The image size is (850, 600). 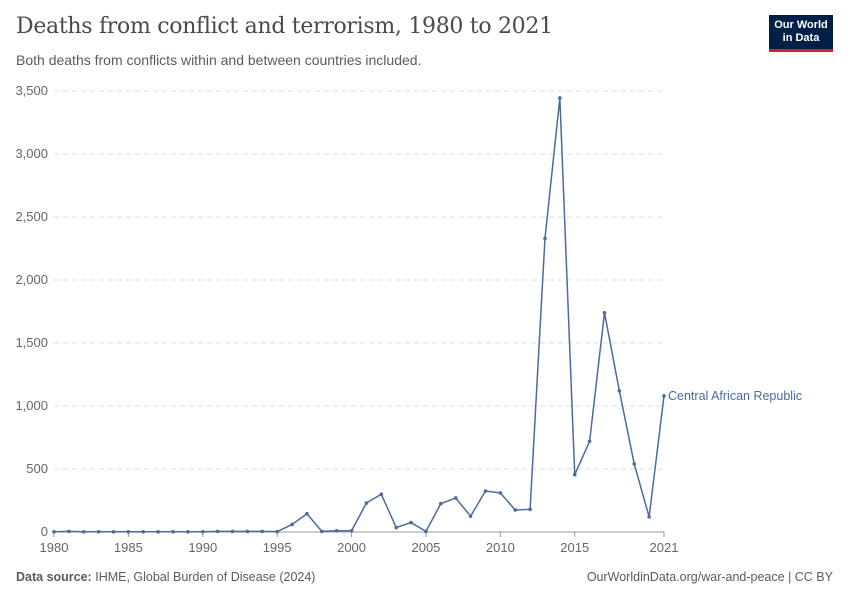 I want to click on x-tick-label: 1995, so click(x=277, y=547).